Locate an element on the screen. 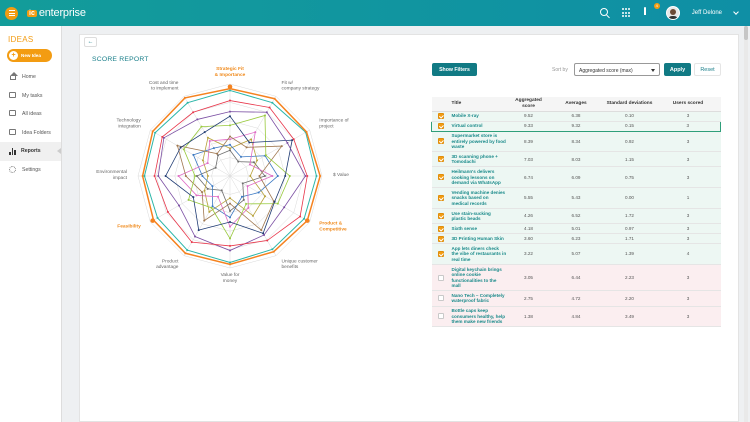 The height and width of the screenshot is (422, 750). reset-button: Reset is located at coordinates (707, 69).